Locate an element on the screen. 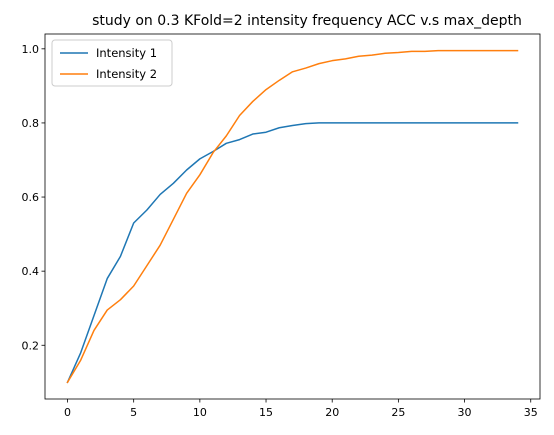 This screenshot has width=554, height=435. x-tick-label: 35 is located at coordinates (531, 412).